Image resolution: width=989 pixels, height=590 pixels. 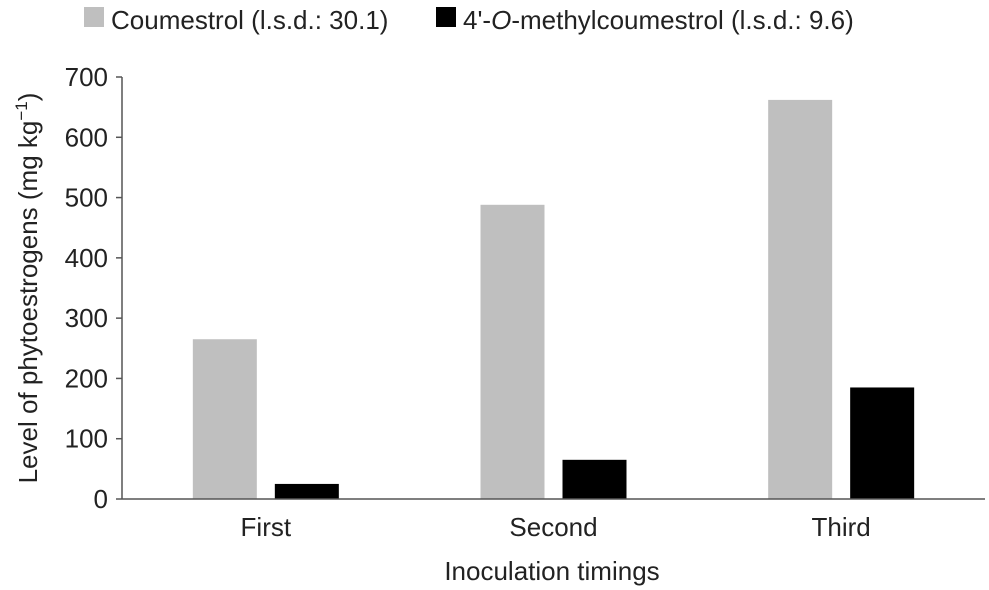 I want to click on bar-methylcoumestrol-third, so click(x=882, y=443).